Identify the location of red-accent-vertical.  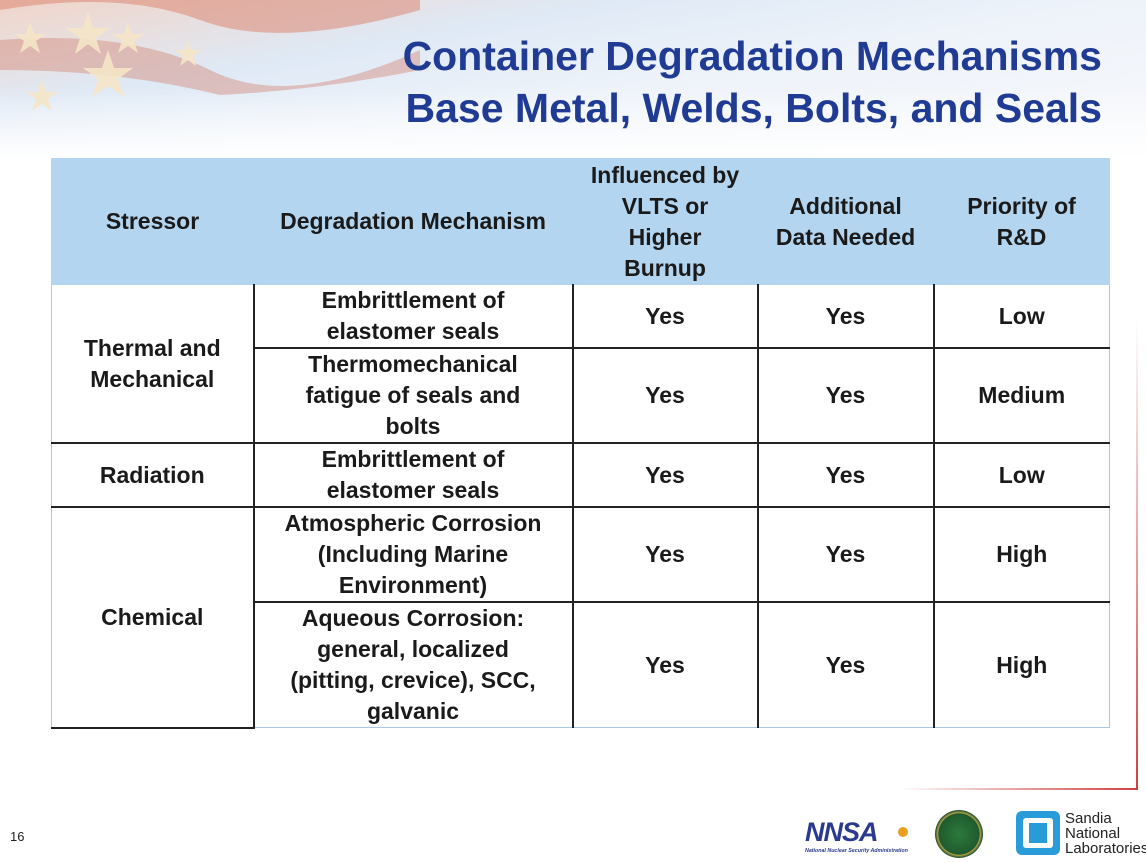
(1137, 555).